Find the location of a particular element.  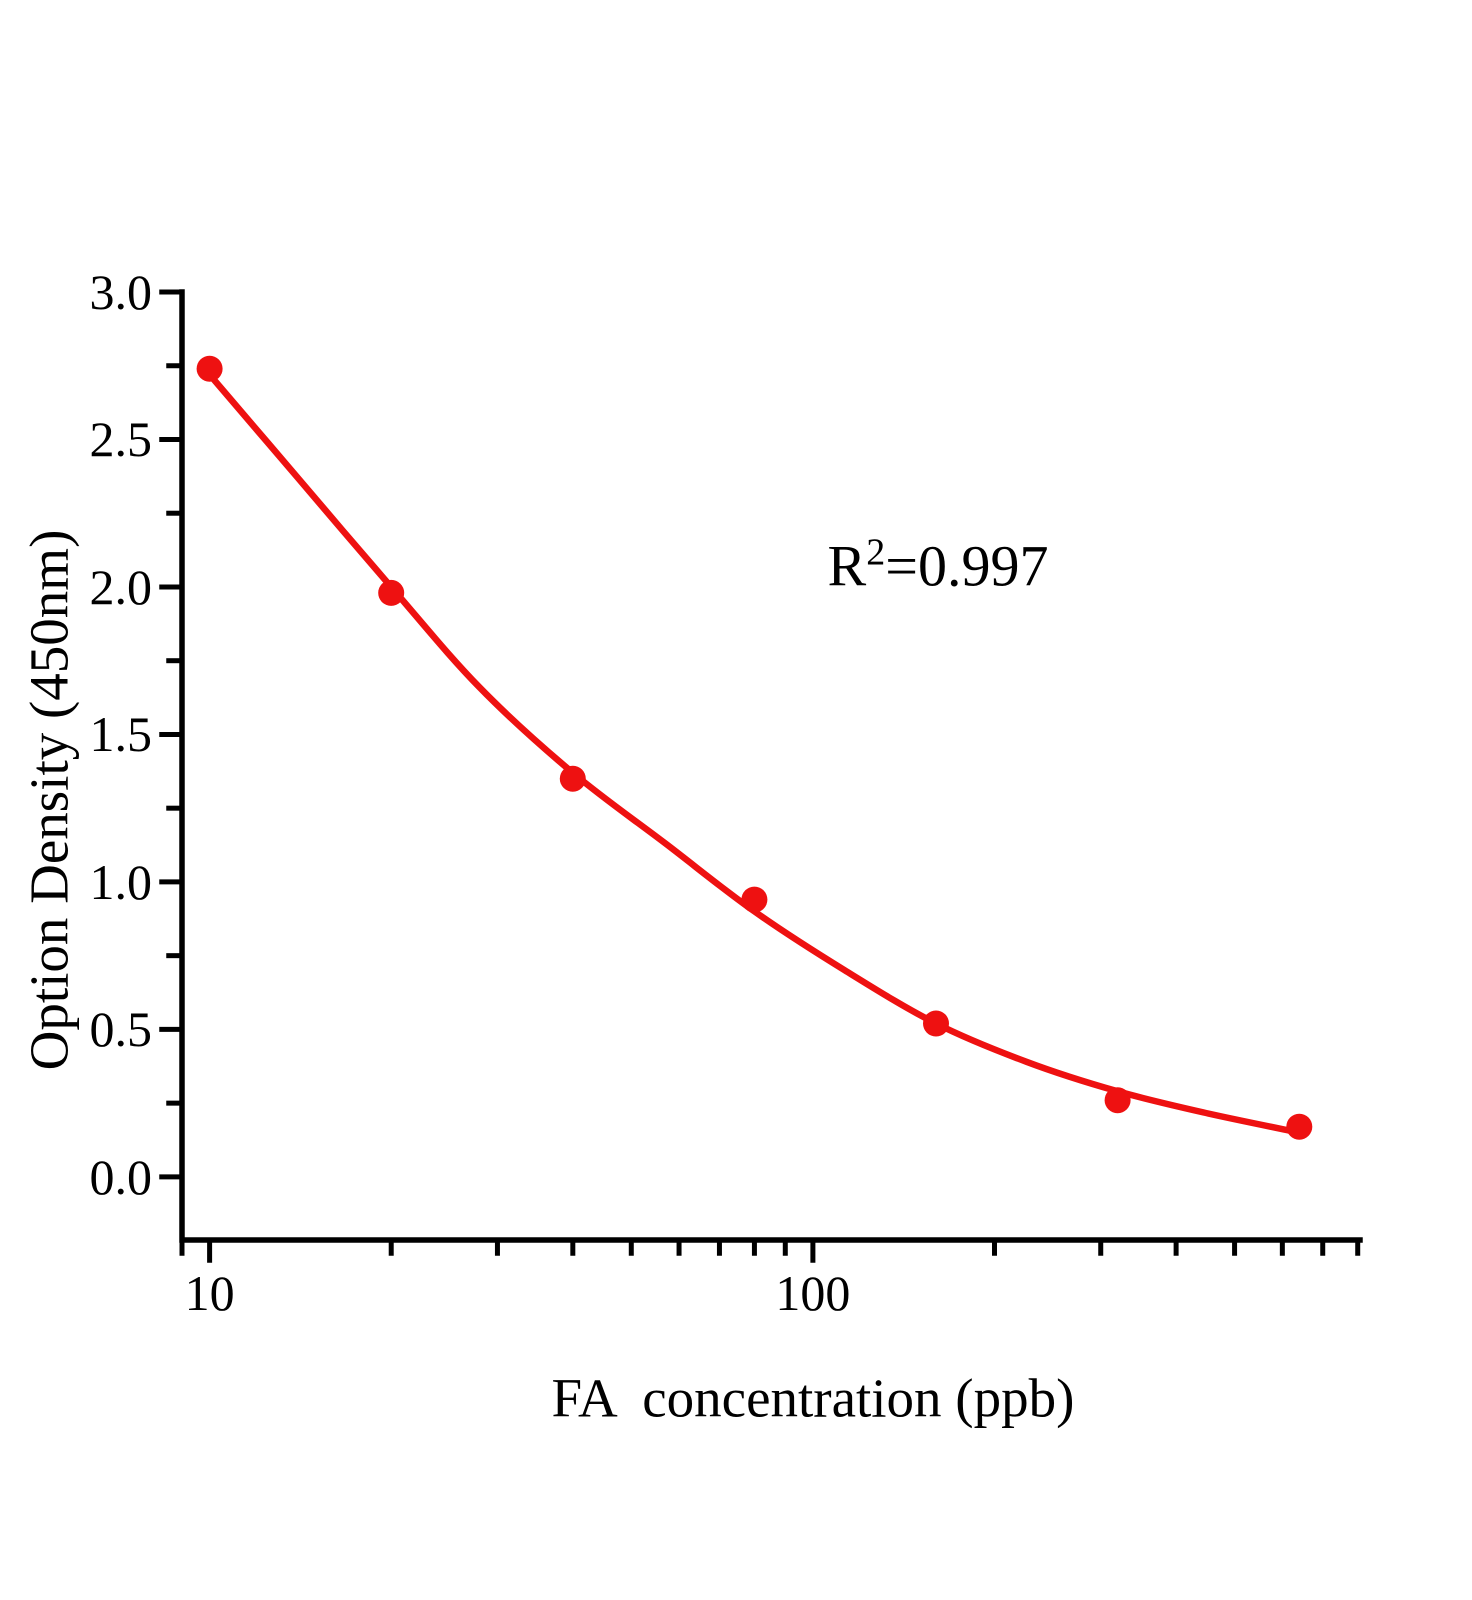

r-squared-superscript: 2 is located at coordinates (876, 552).